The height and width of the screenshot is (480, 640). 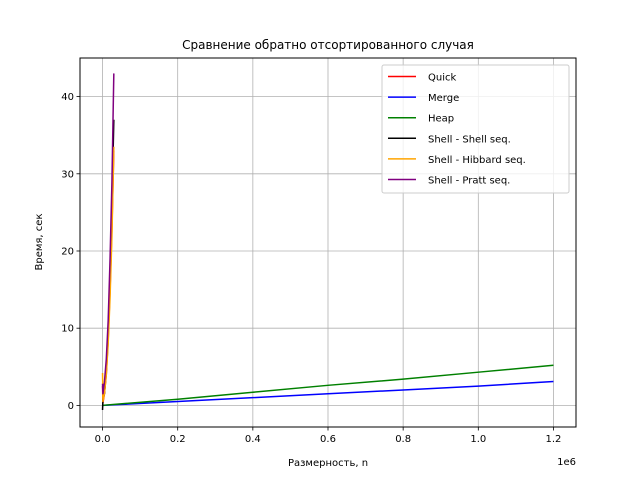 I want to click on y-tick-label: 40, so click(x=67, y=97).